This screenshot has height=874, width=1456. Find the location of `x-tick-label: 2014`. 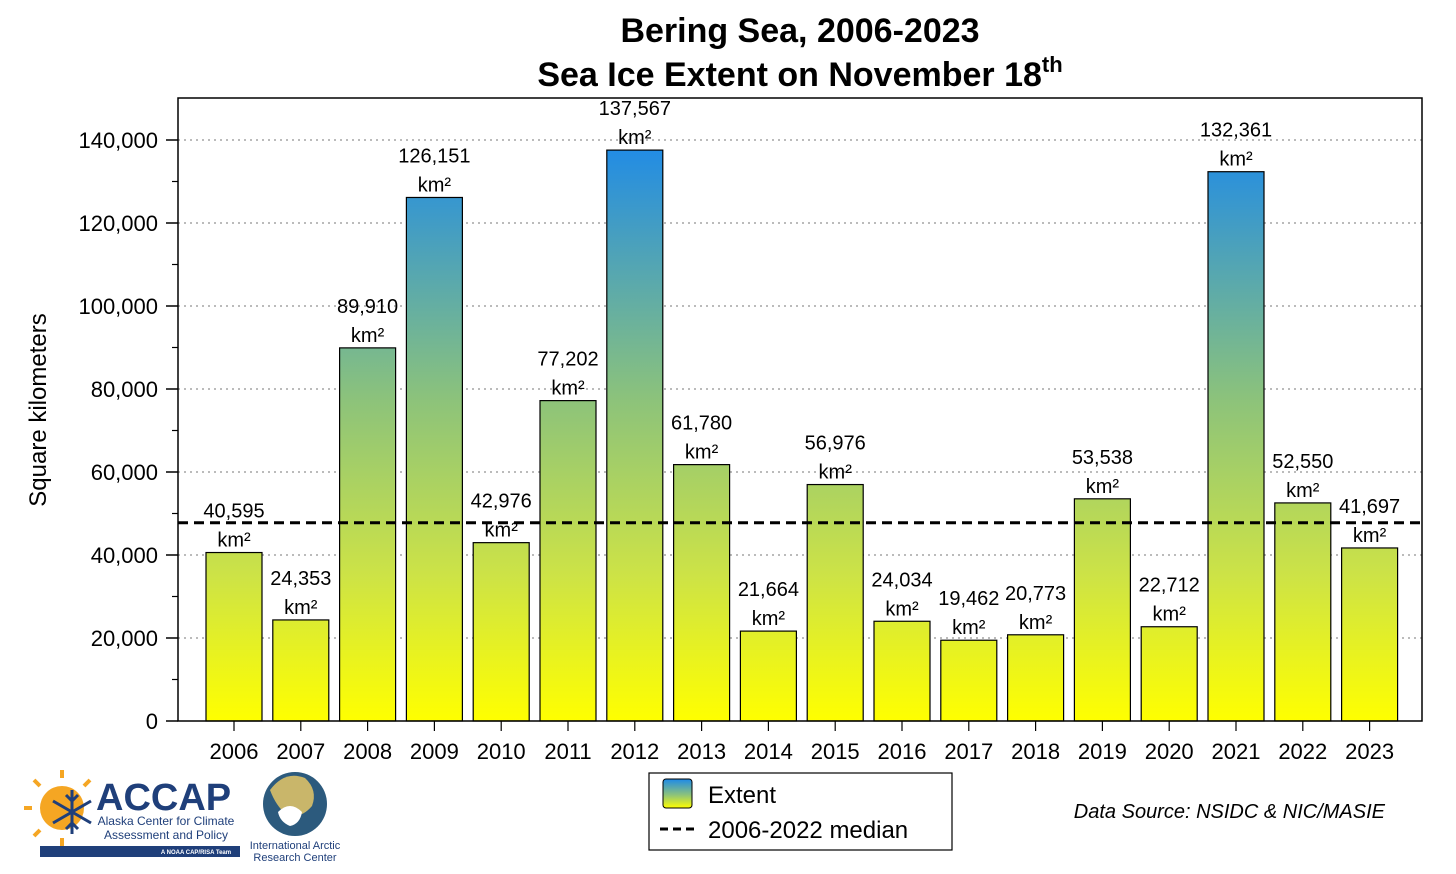

x-tick-label: 2014 is located at coordinates (768, 751).